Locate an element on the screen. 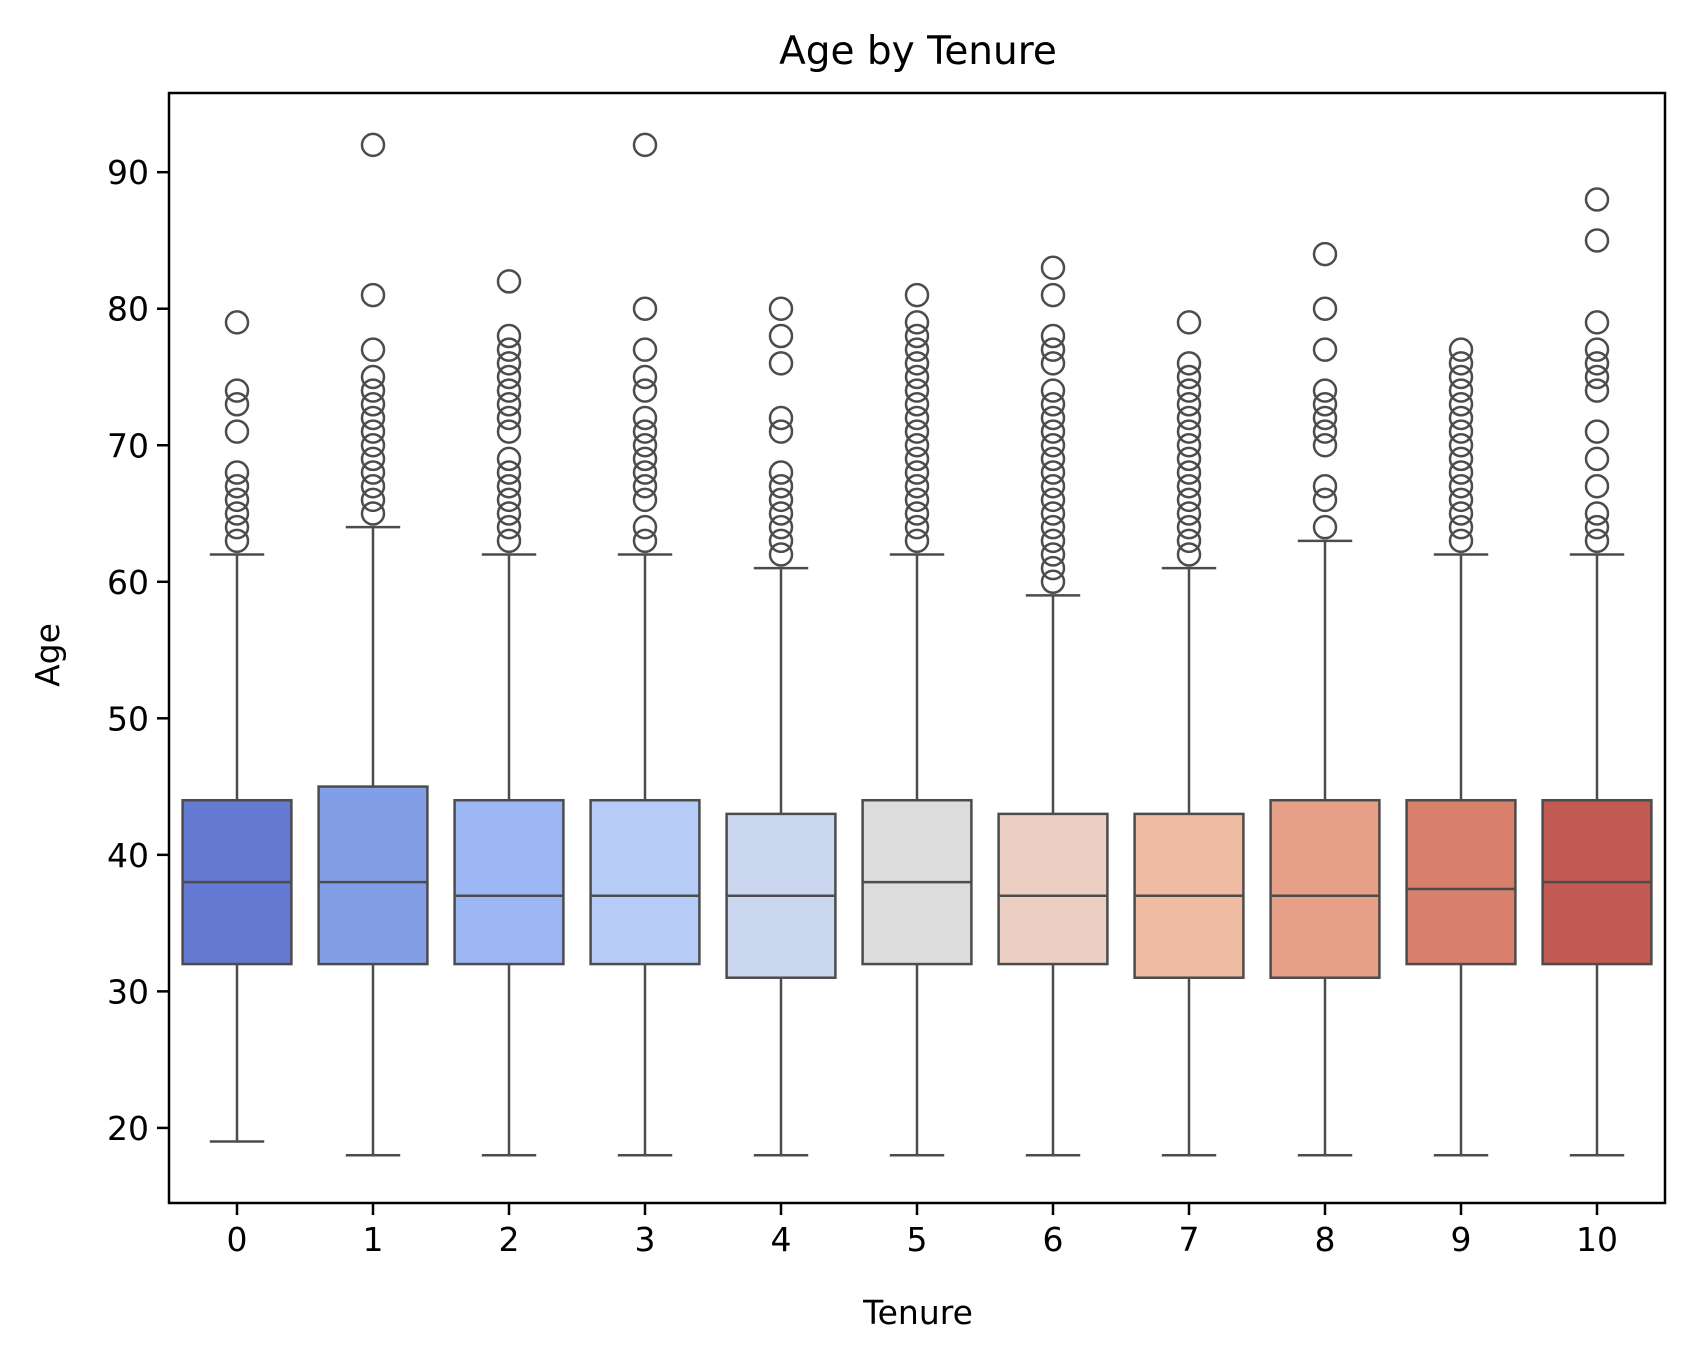 Image resolution: width=1686 pixels, height=1357 pixels. x-tick-label: 5 is located at coordinates (917, 1239).